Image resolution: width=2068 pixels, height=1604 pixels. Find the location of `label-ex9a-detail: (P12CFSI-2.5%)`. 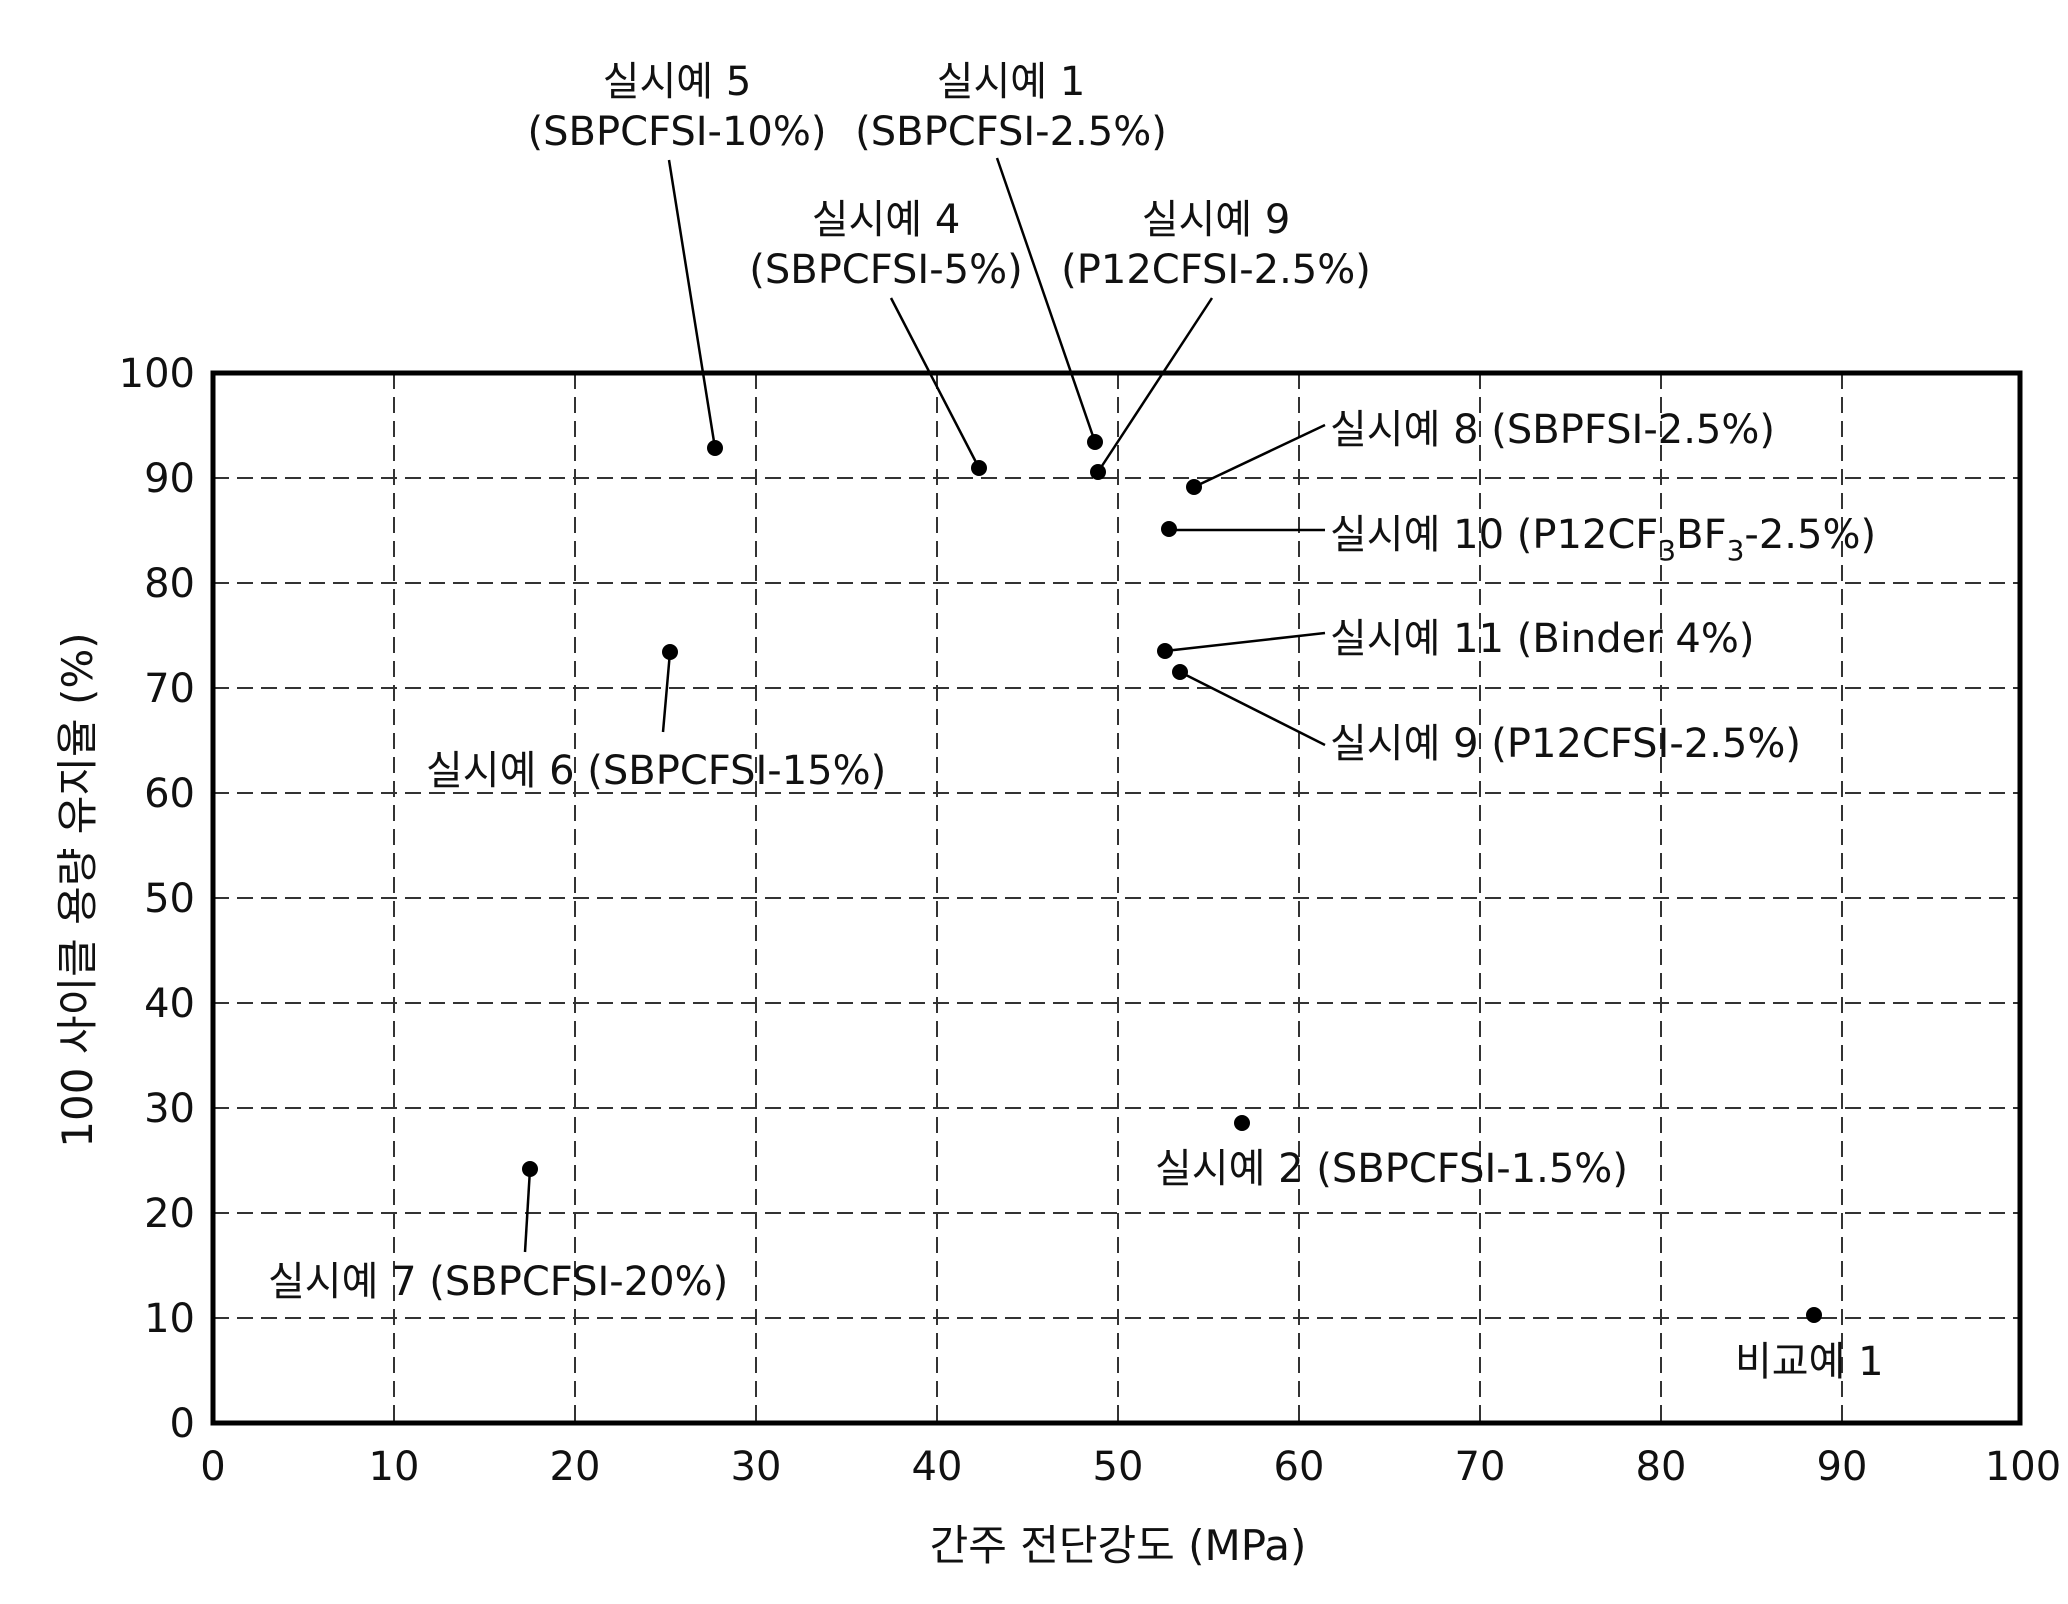

label-ex9a-detail: (P12CFSI-2.5%) is located at coordinates (1216, 270).